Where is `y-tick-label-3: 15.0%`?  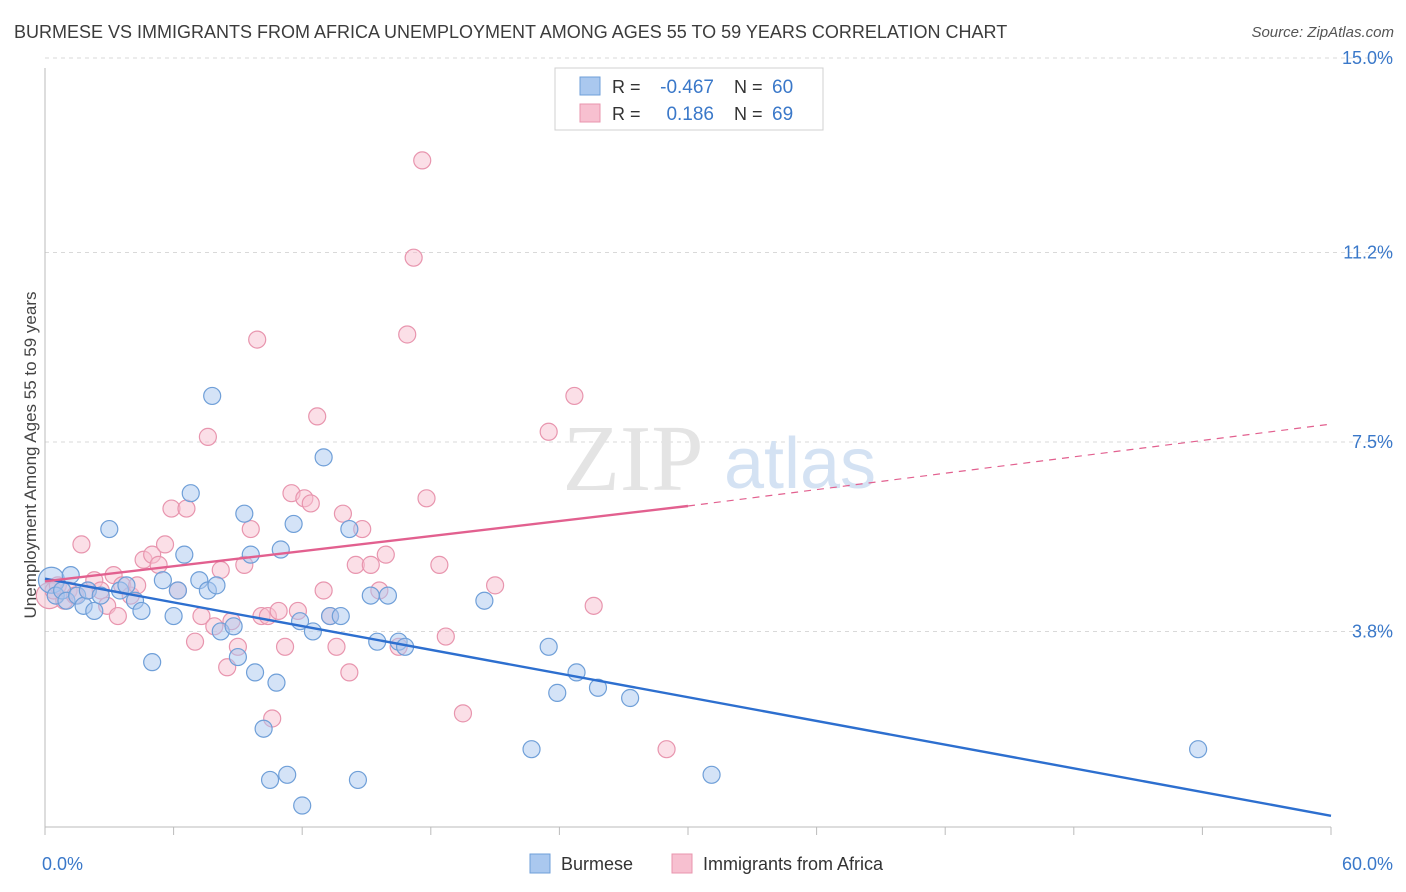
y-tick-label-3: 15.0% is located at coordinates (1367, 58).